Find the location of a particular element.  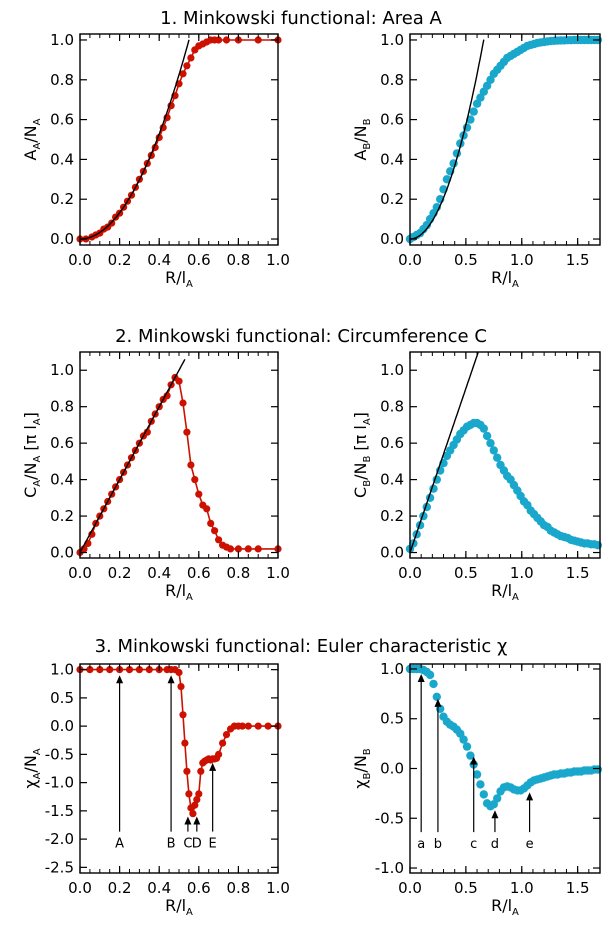

y-axis-label: χB/NB is located at coordinates (362, 768).